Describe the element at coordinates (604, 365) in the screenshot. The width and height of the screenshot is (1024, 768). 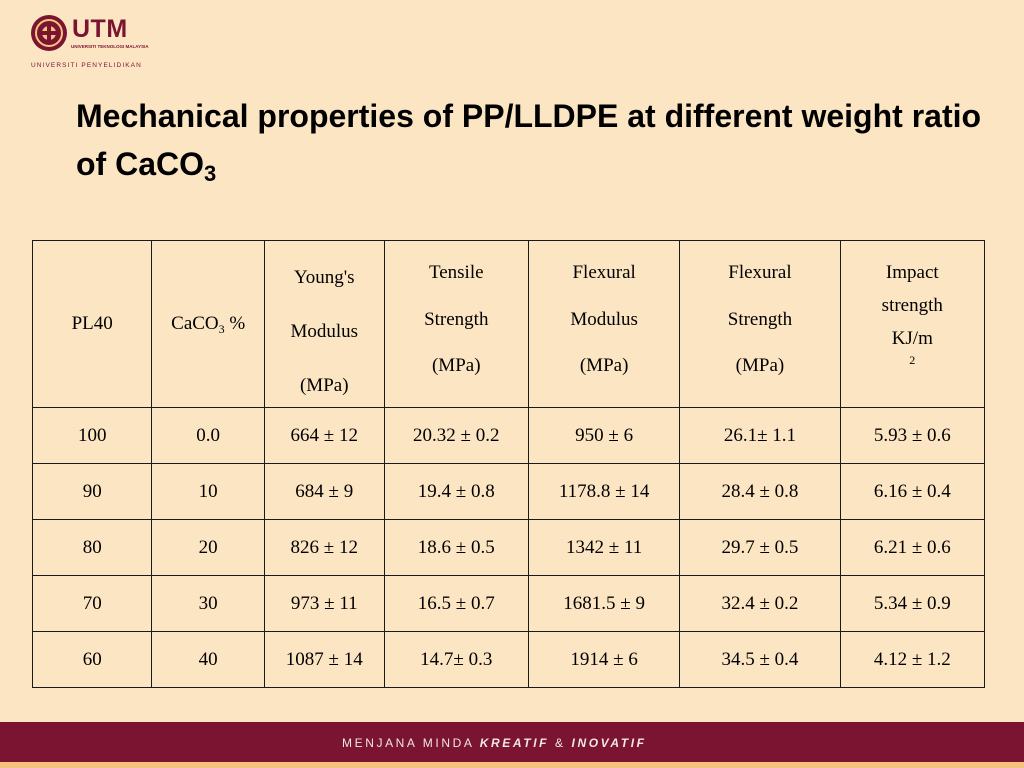
I see `header-flexmod-line3: (MPa)` at that location.